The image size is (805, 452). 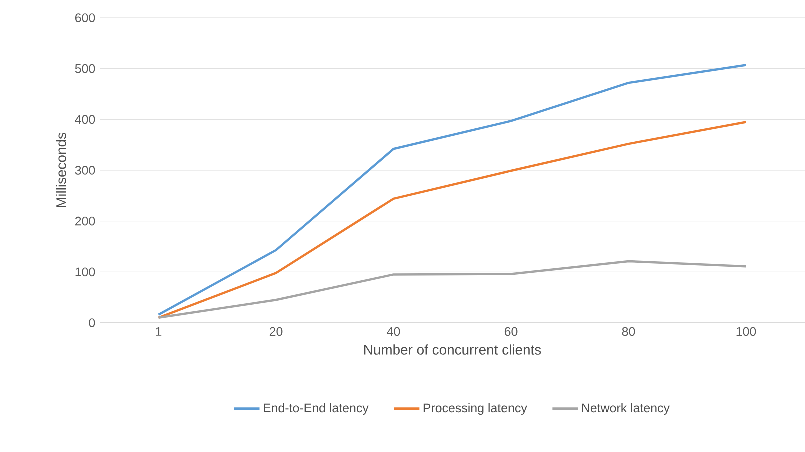 I want to click on y-tick-label: 400, so click(x=85, y=119).